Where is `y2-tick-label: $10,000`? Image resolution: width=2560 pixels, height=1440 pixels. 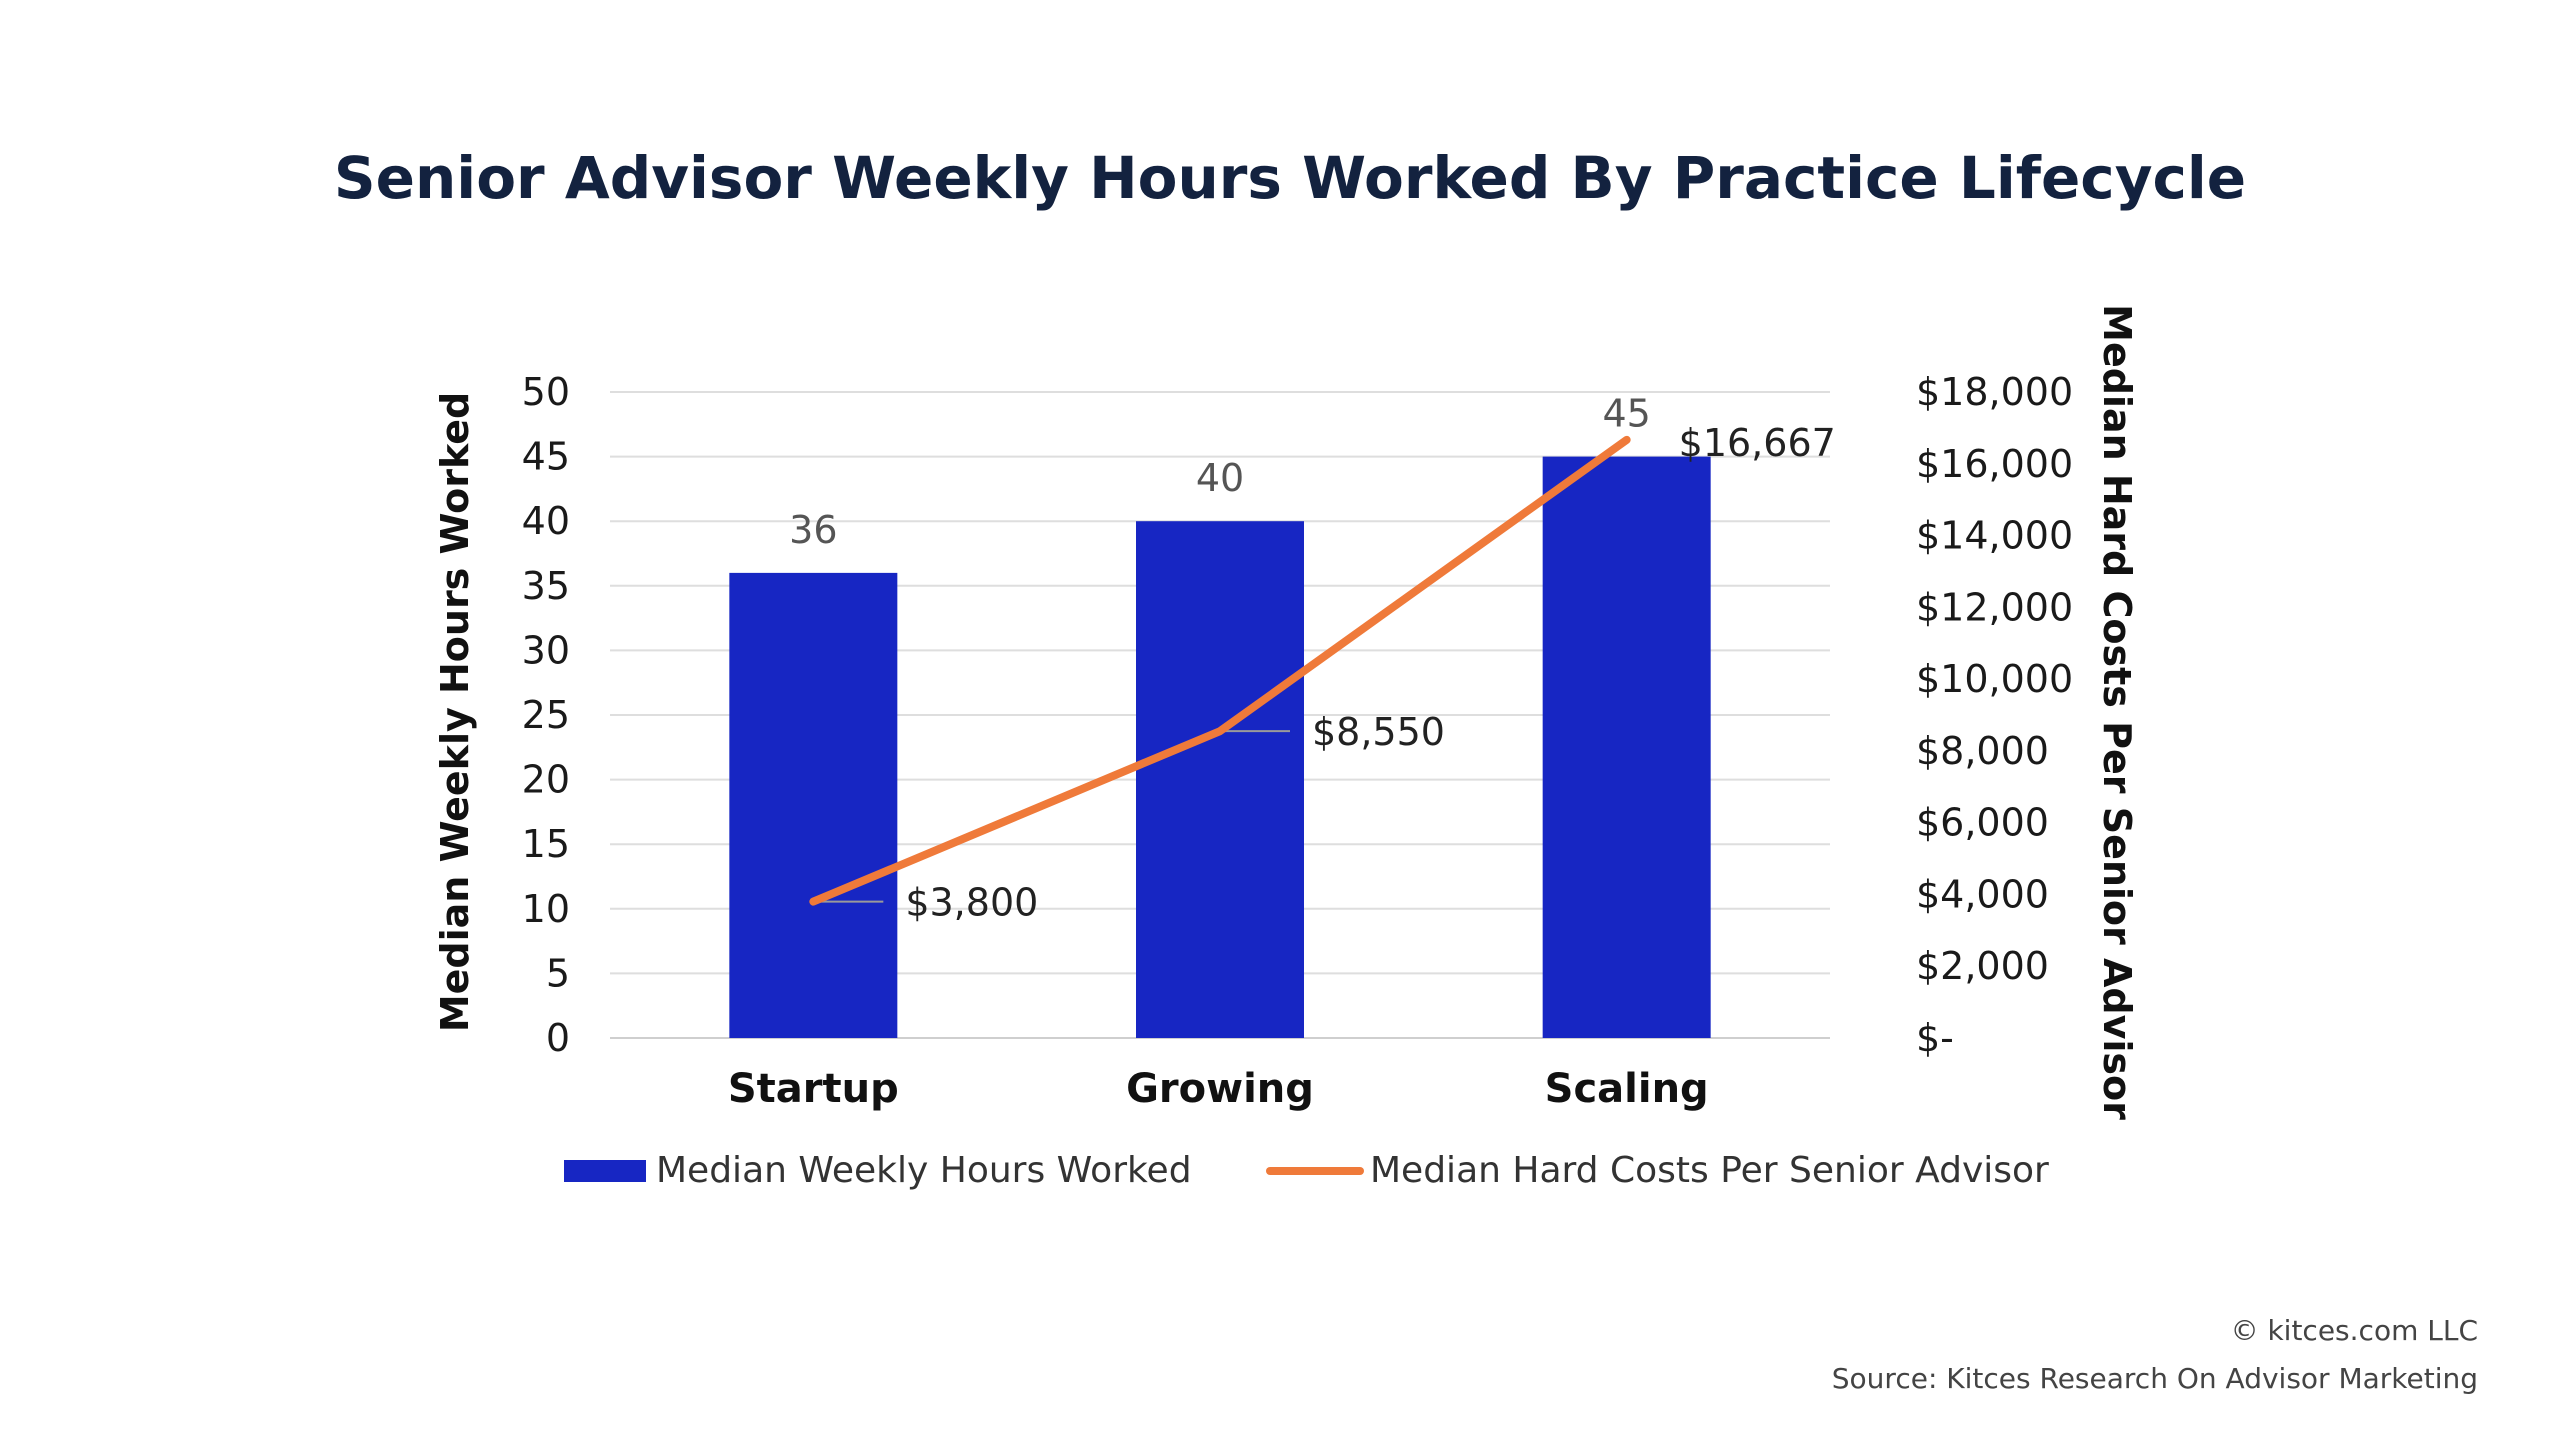 y2-tick-label: $10,000 is located at coordinates (1994, 679).